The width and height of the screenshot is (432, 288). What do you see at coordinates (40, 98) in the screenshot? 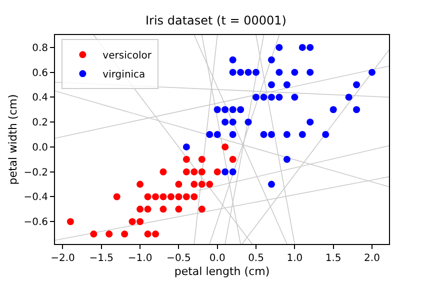
I see `y-tick-label: 0.4` at bounding box center [40, 98].